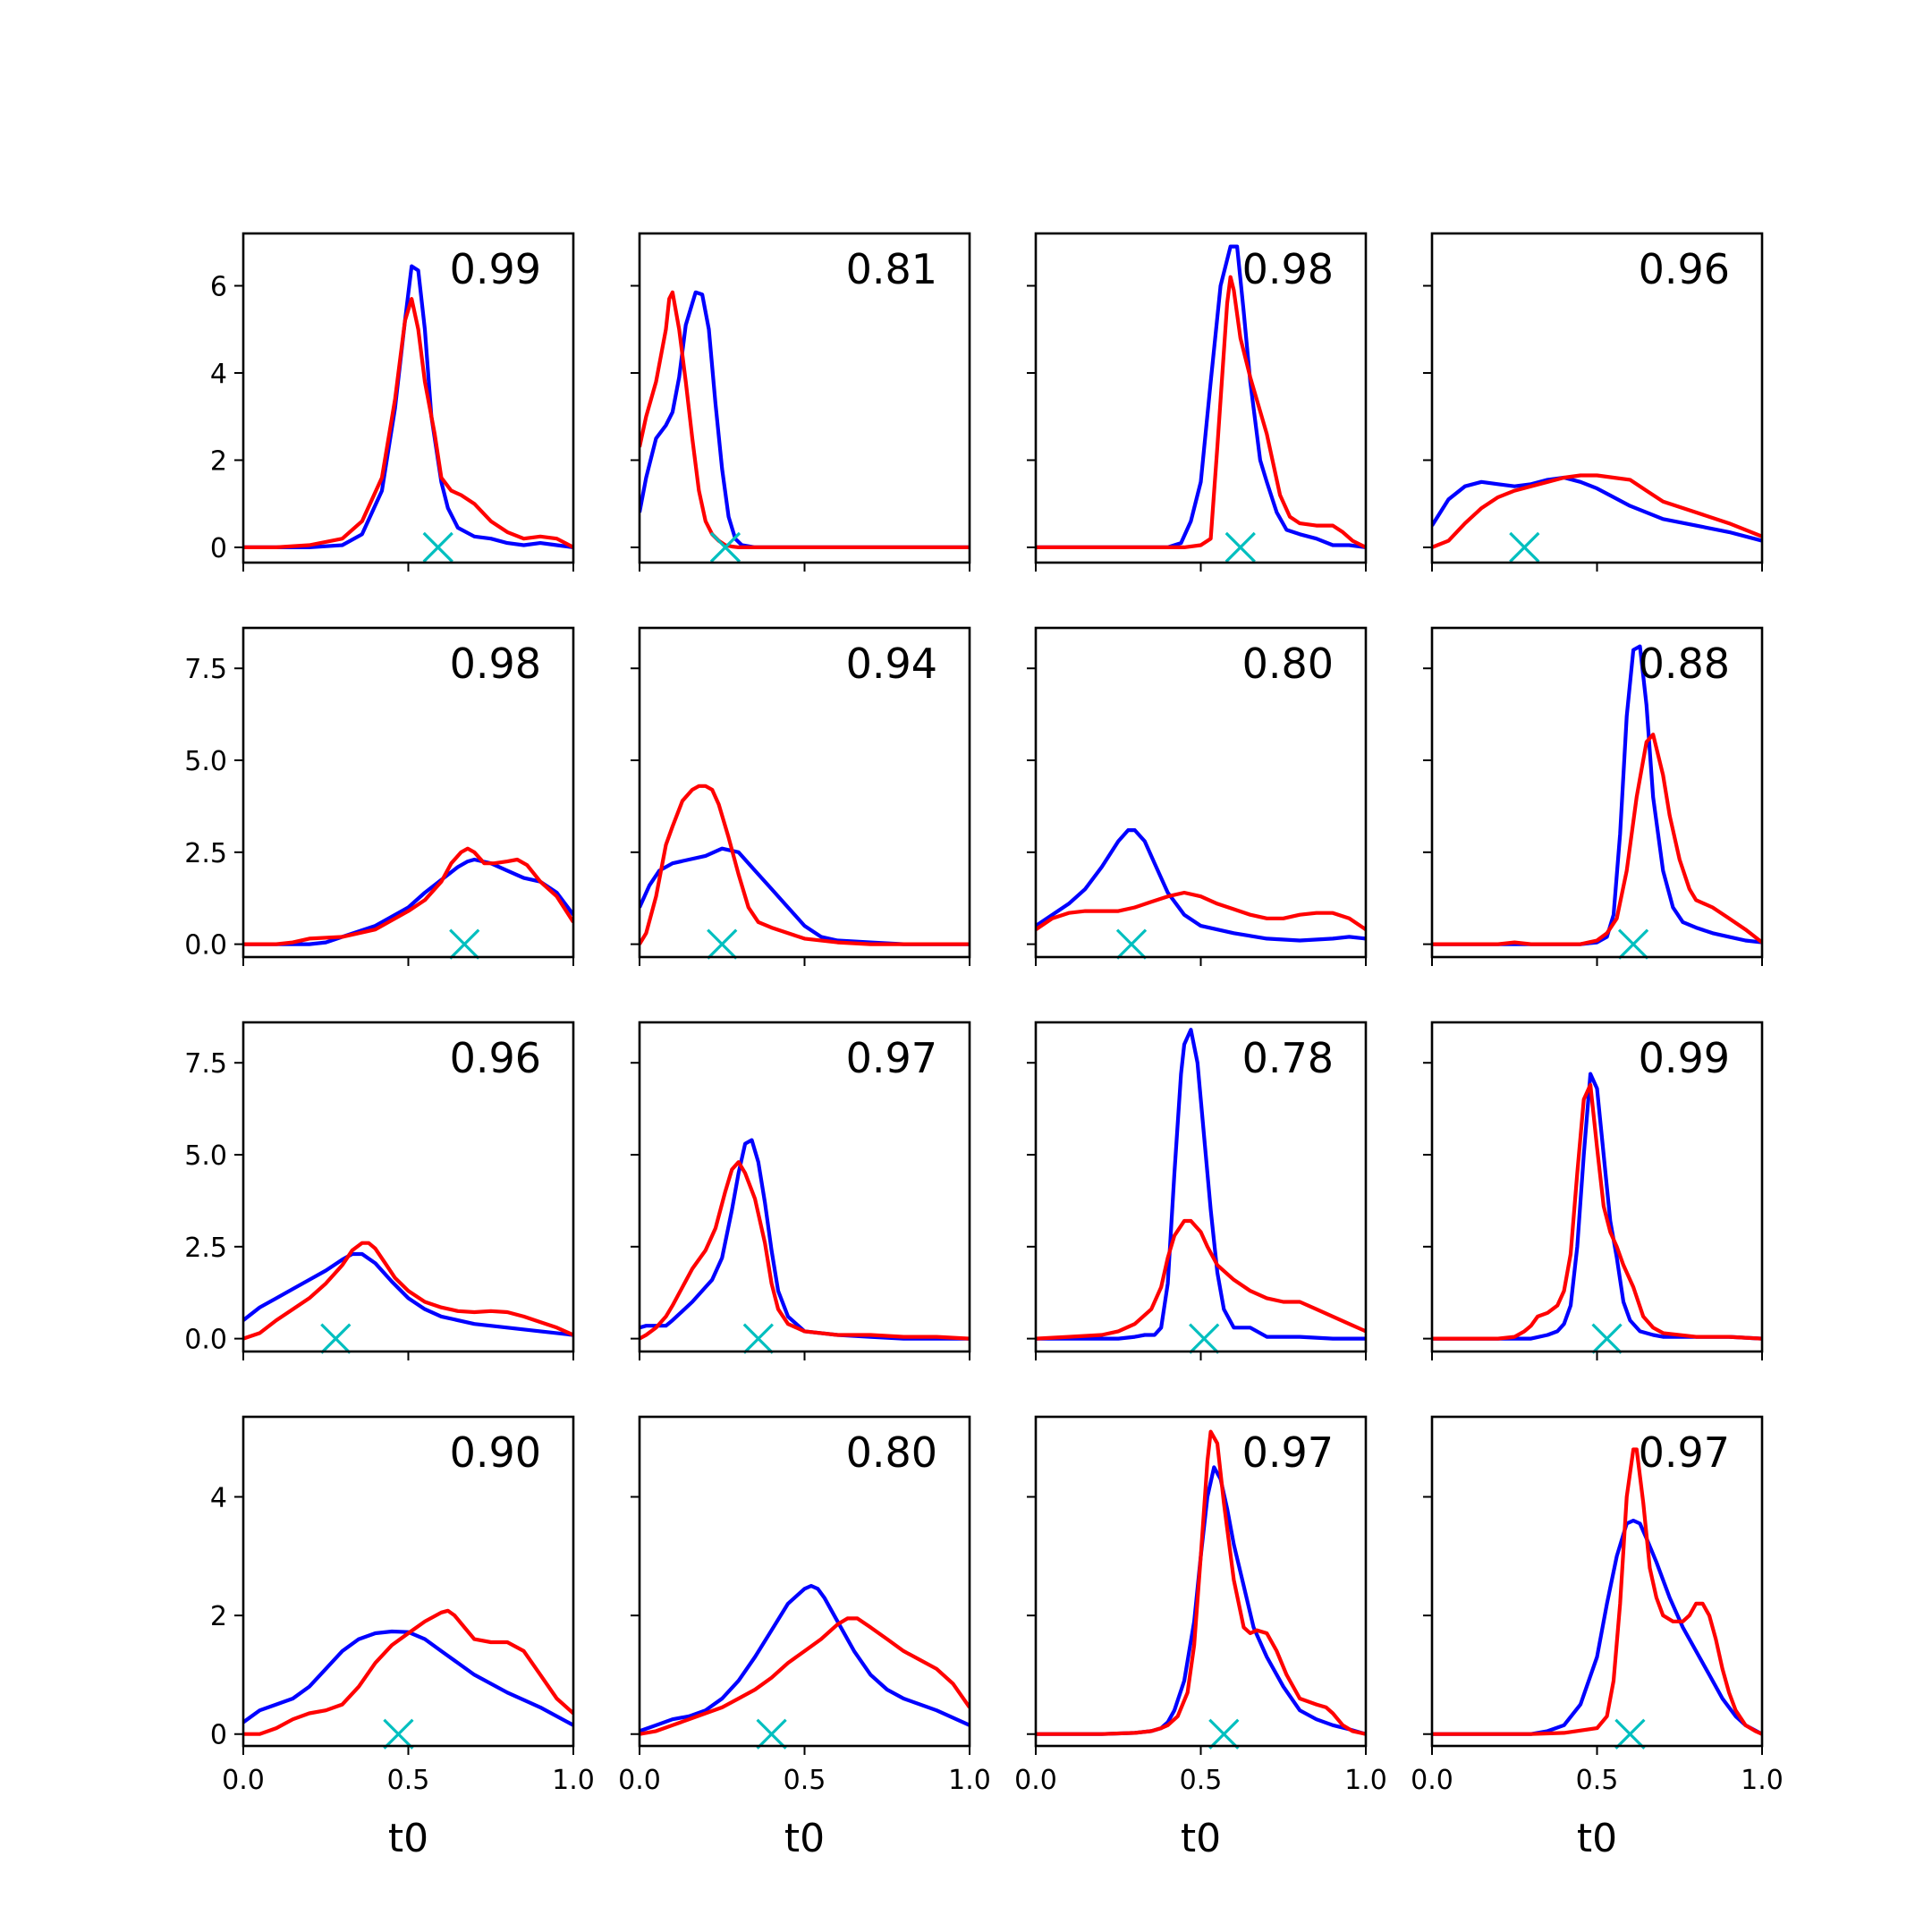  What do you see at coordinates (1288, 1058) in the screenshot?
I see `corner-value-label: 0.78` at bounding box center [1288, 1058].